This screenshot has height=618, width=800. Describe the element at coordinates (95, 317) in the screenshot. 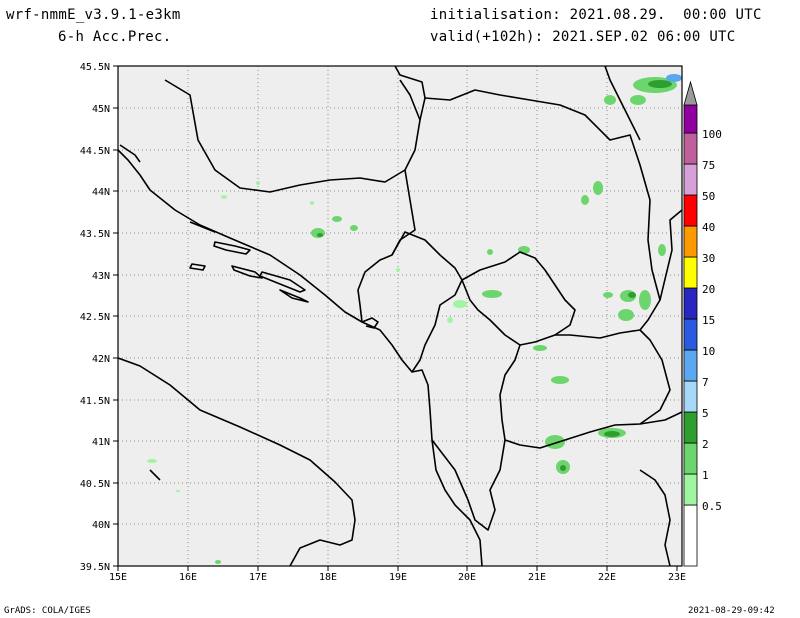

I see `lat-label: 42.5N` at that location.